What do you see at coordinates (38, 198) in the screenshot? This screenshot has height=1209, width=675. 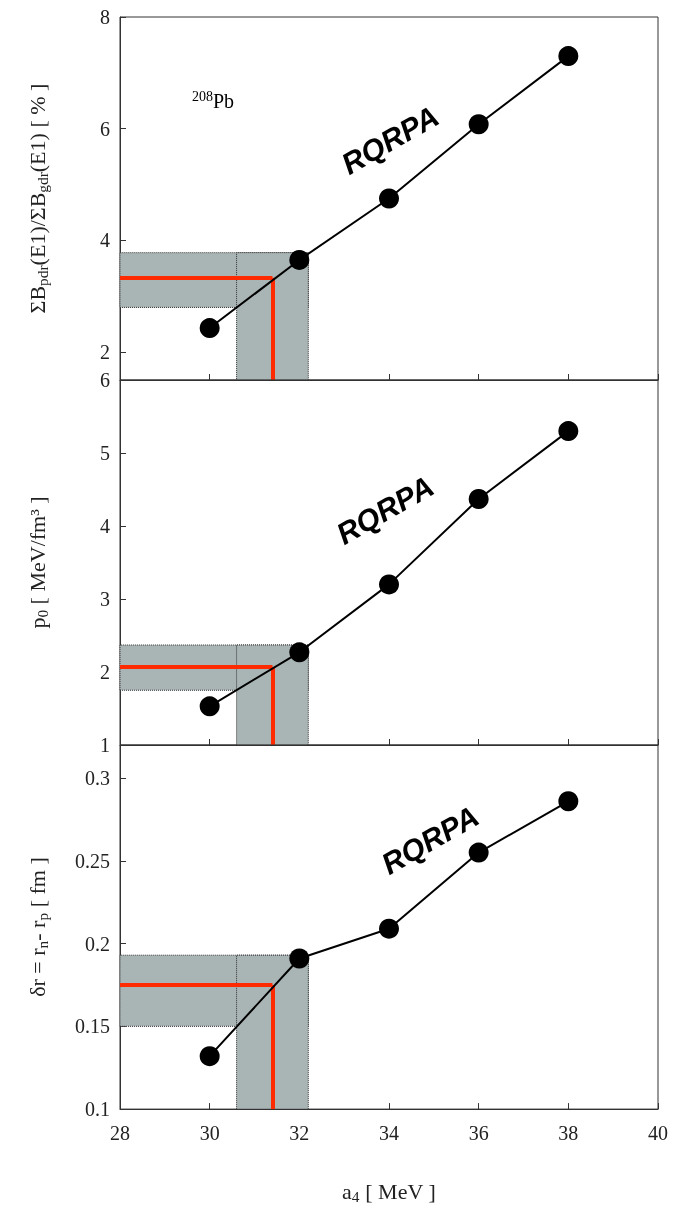 I see `y-axis-title: ΣBpdr(E1)/ΣBgdr(E1) [ % ]` at bounding box center [38, 198].